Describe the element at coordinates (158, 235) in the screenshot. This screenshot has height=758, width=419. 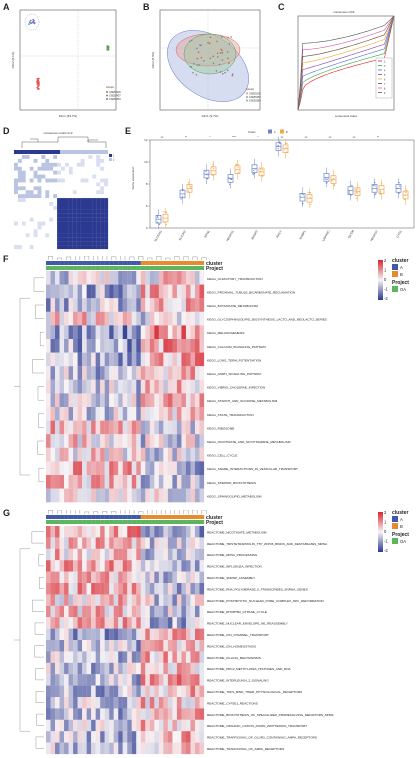
I see `boxplot-xtick: SLC5A11` at that location.